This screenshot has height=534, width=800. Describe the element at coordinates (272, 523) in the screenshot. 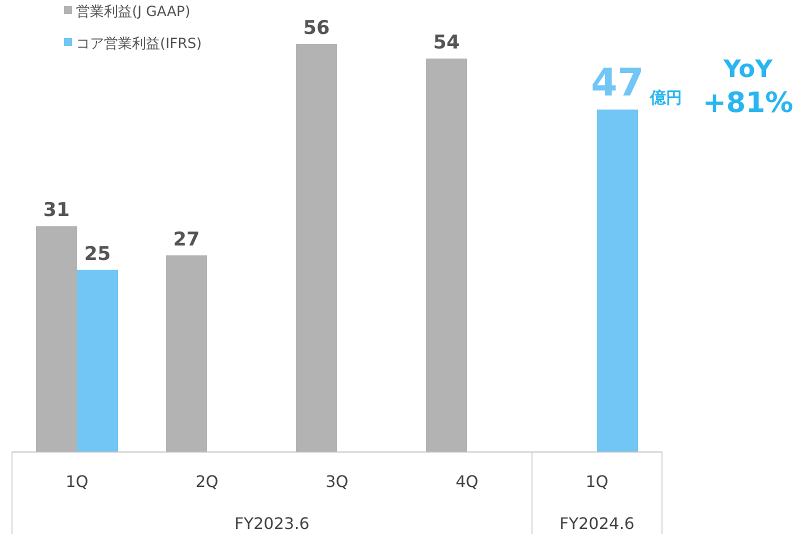

I see `text: FY2023.6` at that location.